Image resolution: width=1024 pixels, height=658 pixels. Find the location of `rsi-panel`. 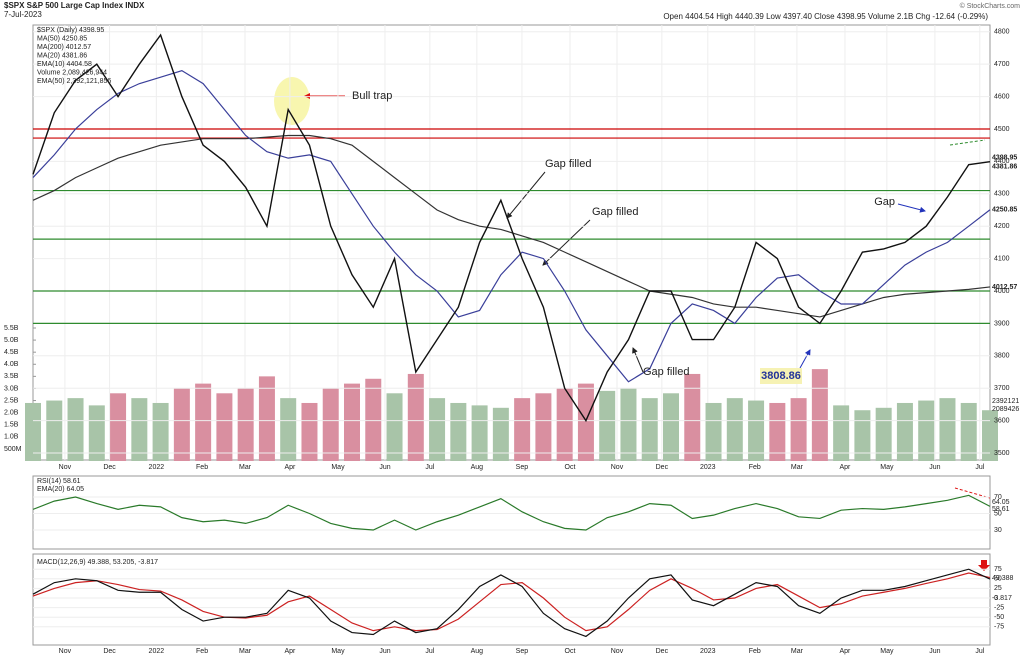

rsi-panel is located at coordinates (511, 512).